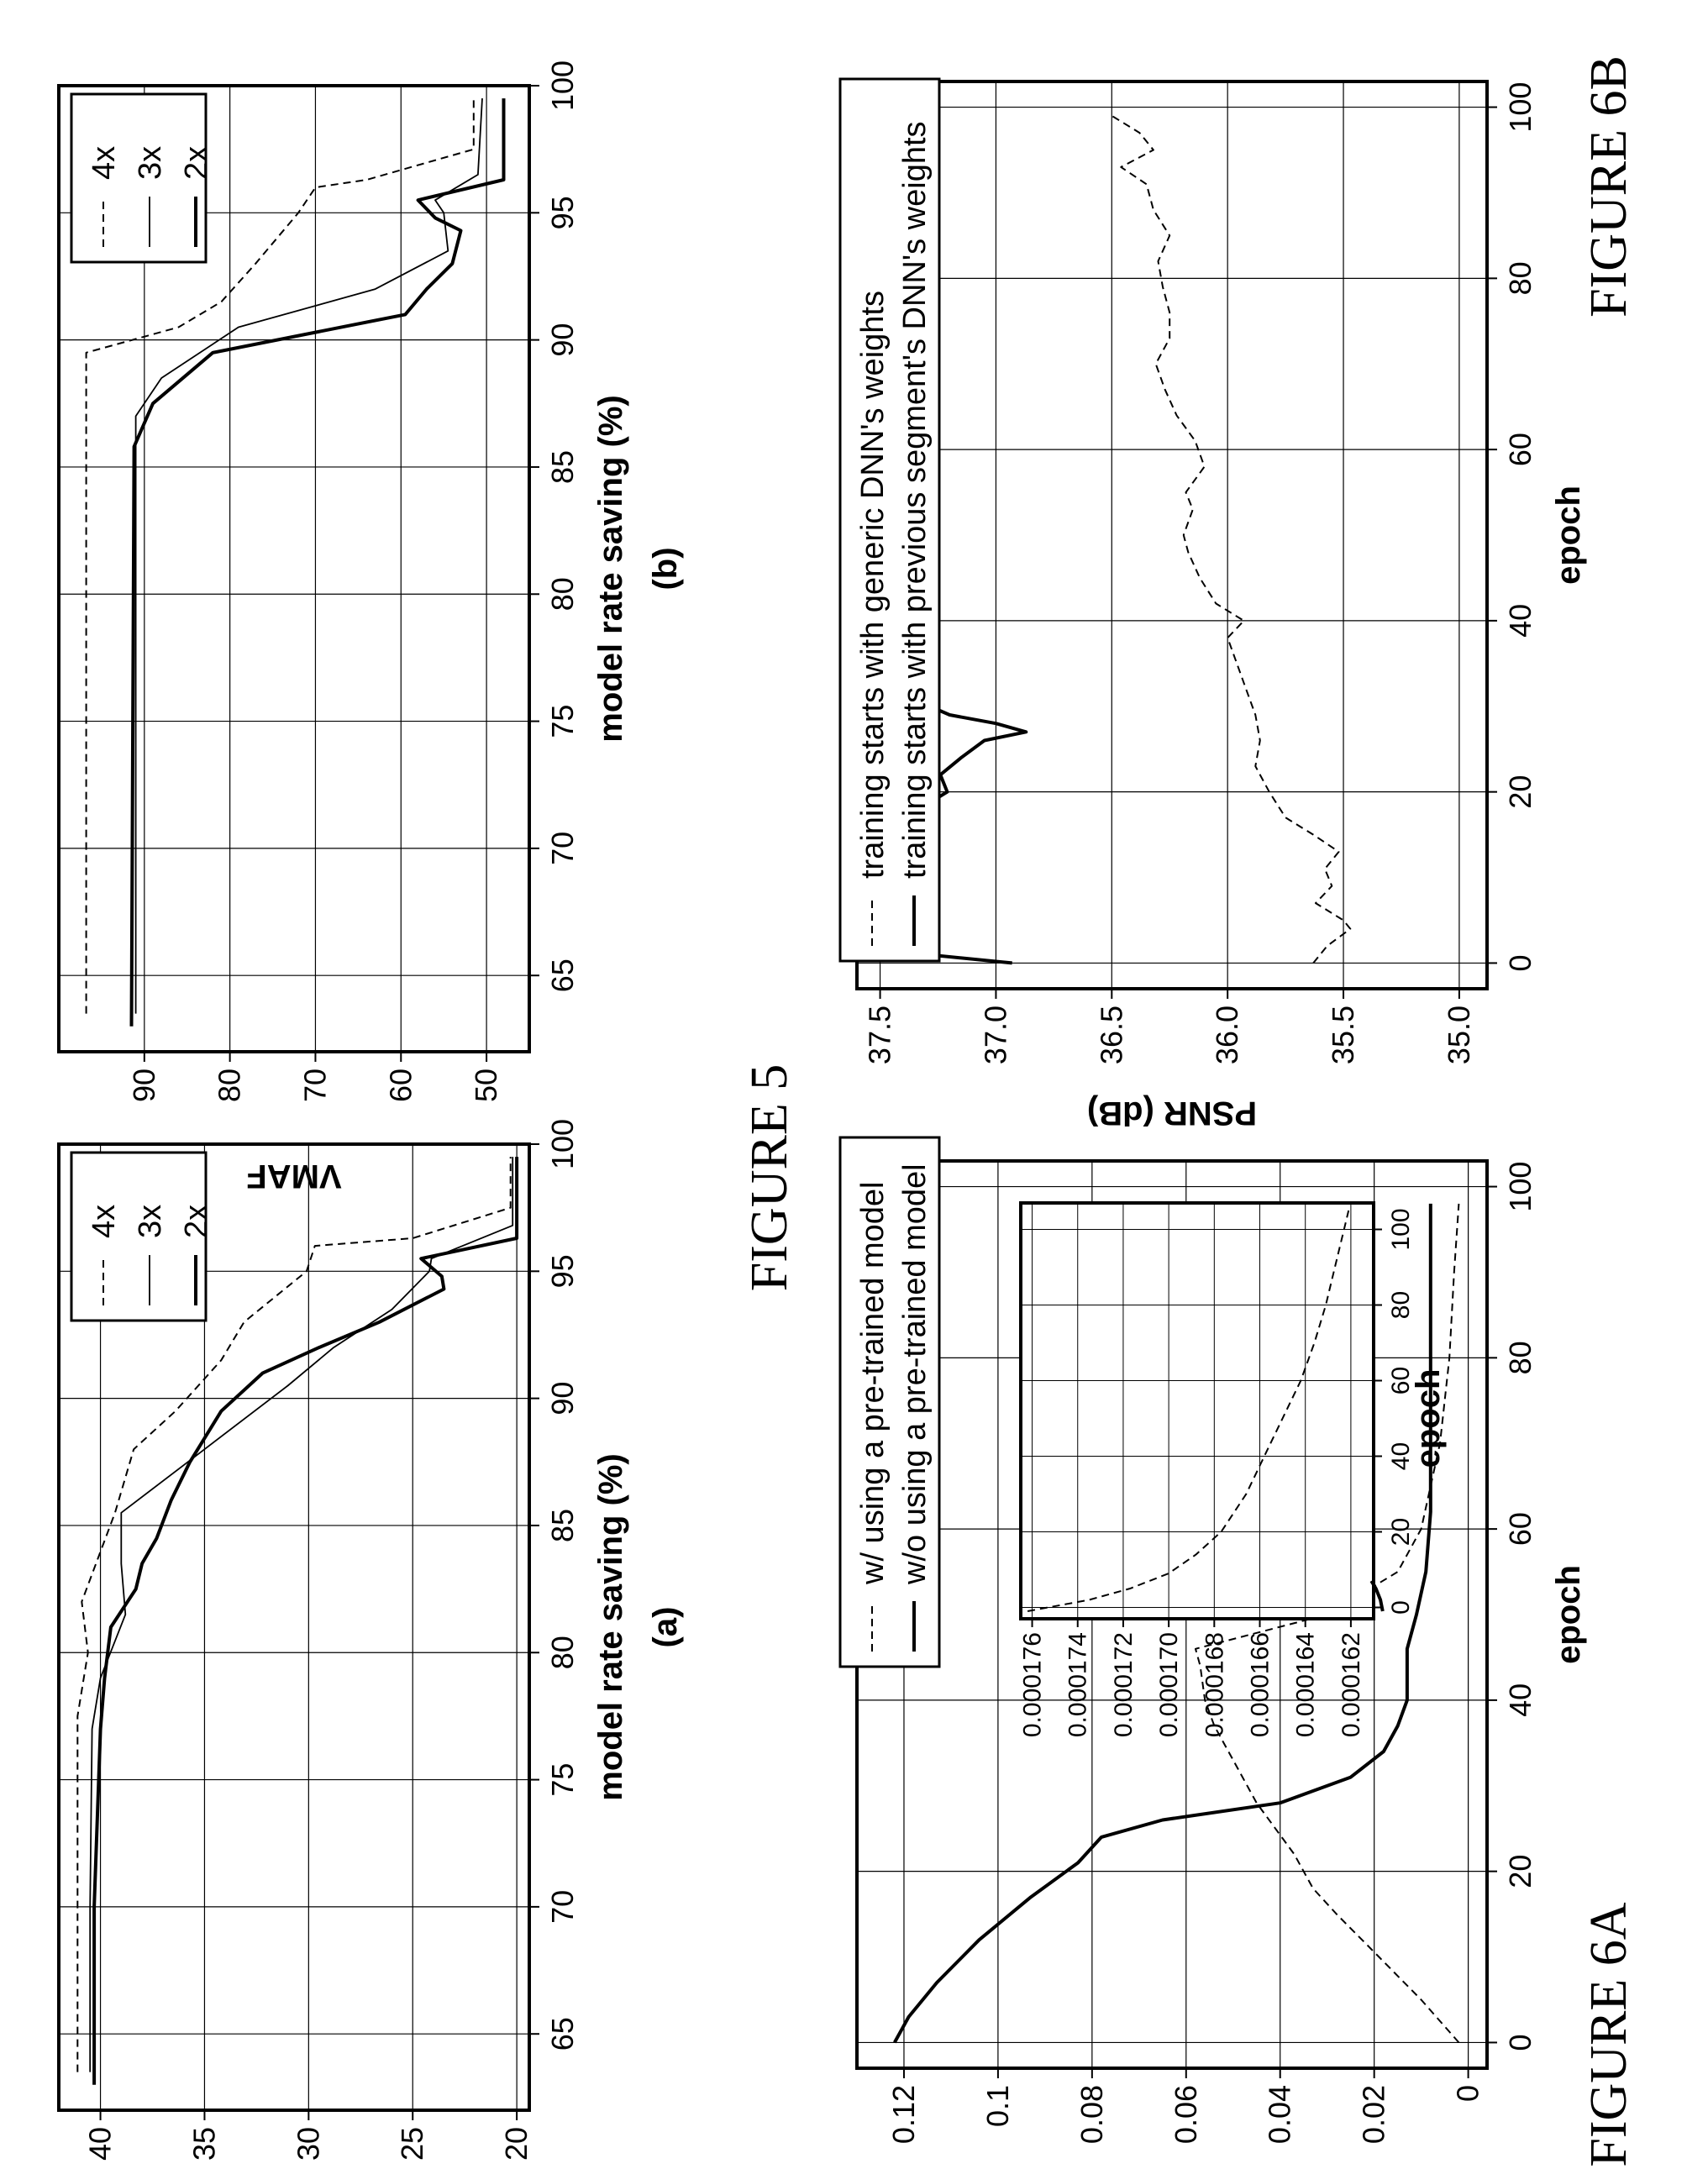  I want to click on y-tick-label: 30, so click(308, 2144).